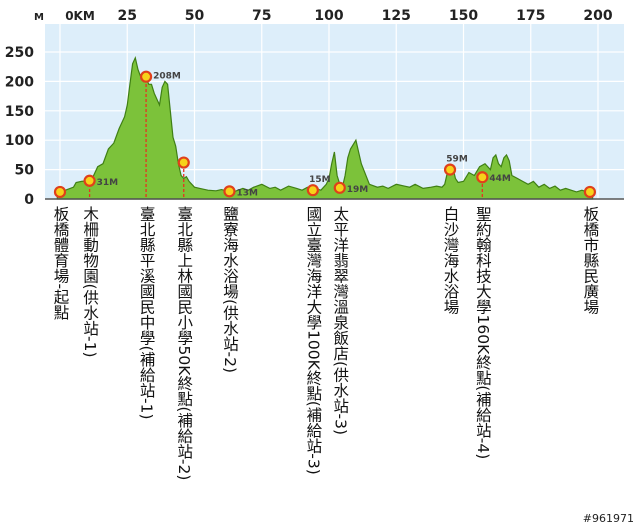 The height and width of the screenshot is (529, 640). Describe the element at coordinates (358, 190) in the screenshot. I see `elevation-data-label: 19M` at that location.